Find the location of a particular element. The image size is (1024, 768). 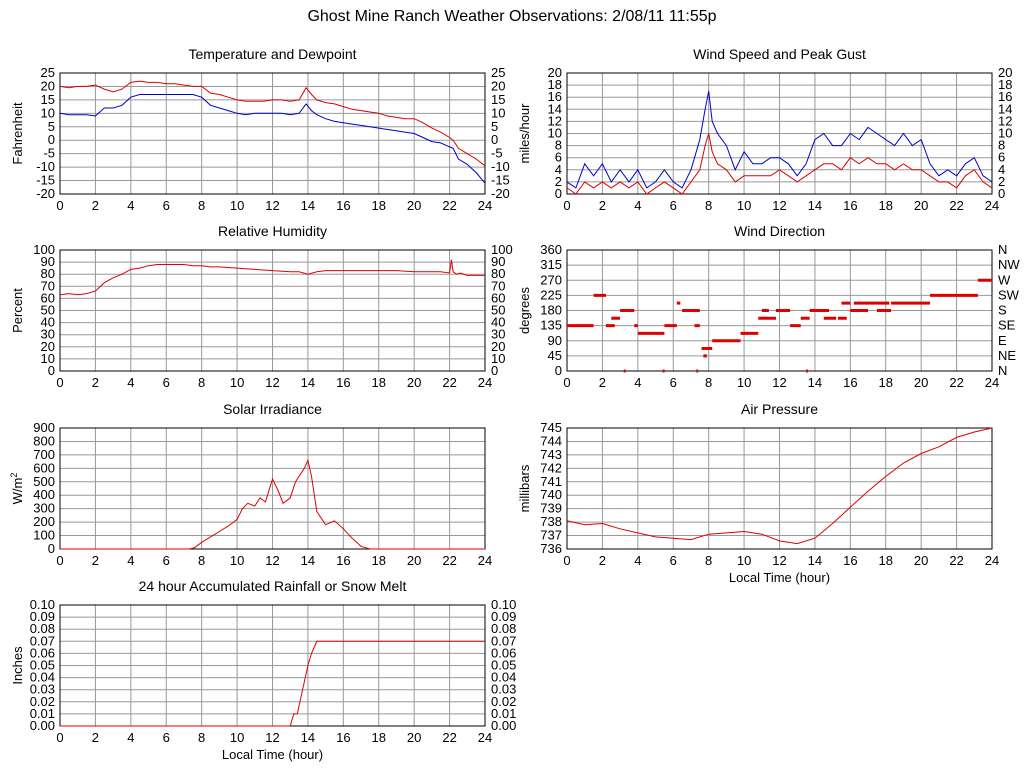

y-tick-label: 50 is located at coordinates (48, 310).